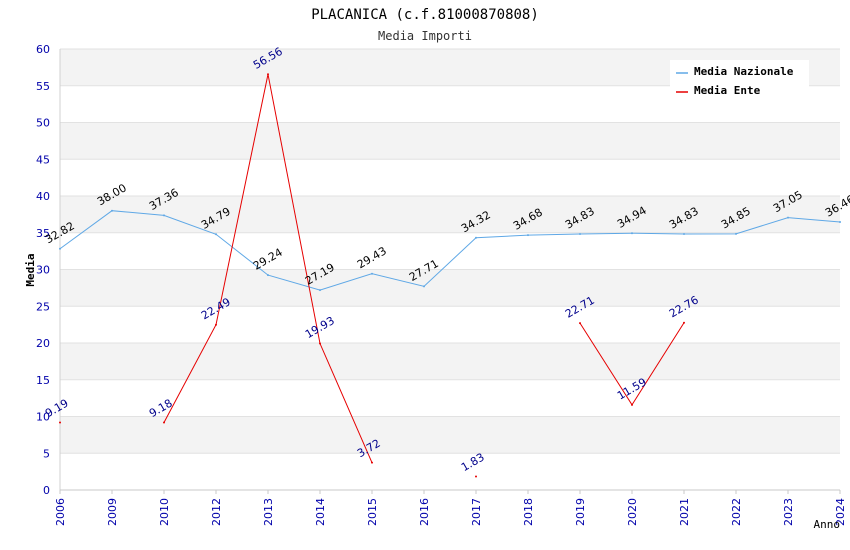 The width and height of the screenshot is (850, 550). I want to click on y-tick-label: 60, so click(43, 49).